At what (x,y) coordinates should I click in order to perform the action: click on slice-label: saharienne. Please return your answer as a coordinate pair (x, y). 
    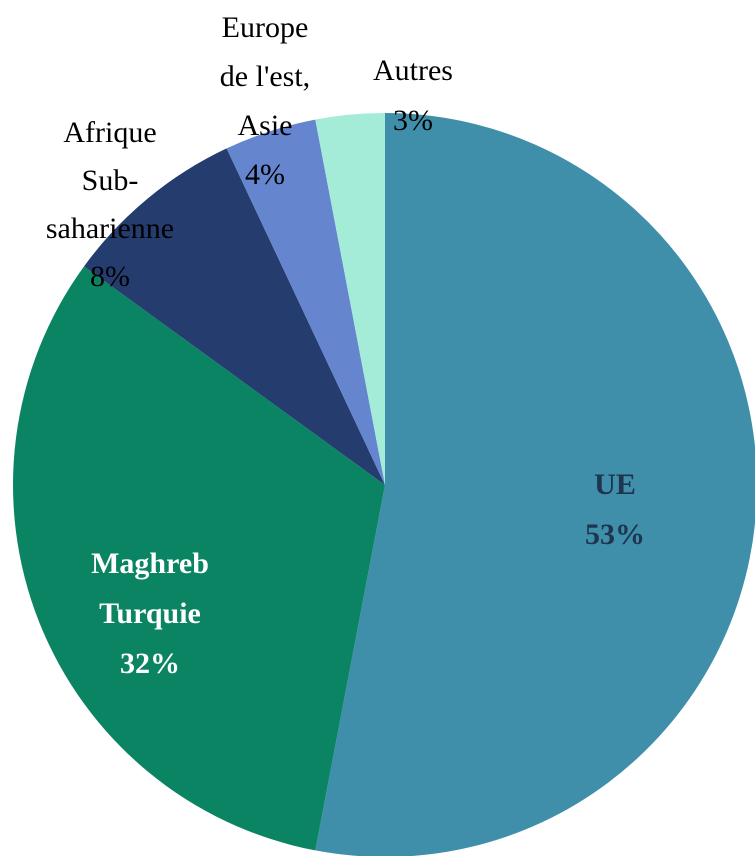
    Looking at the image, I should click on (110, 228).